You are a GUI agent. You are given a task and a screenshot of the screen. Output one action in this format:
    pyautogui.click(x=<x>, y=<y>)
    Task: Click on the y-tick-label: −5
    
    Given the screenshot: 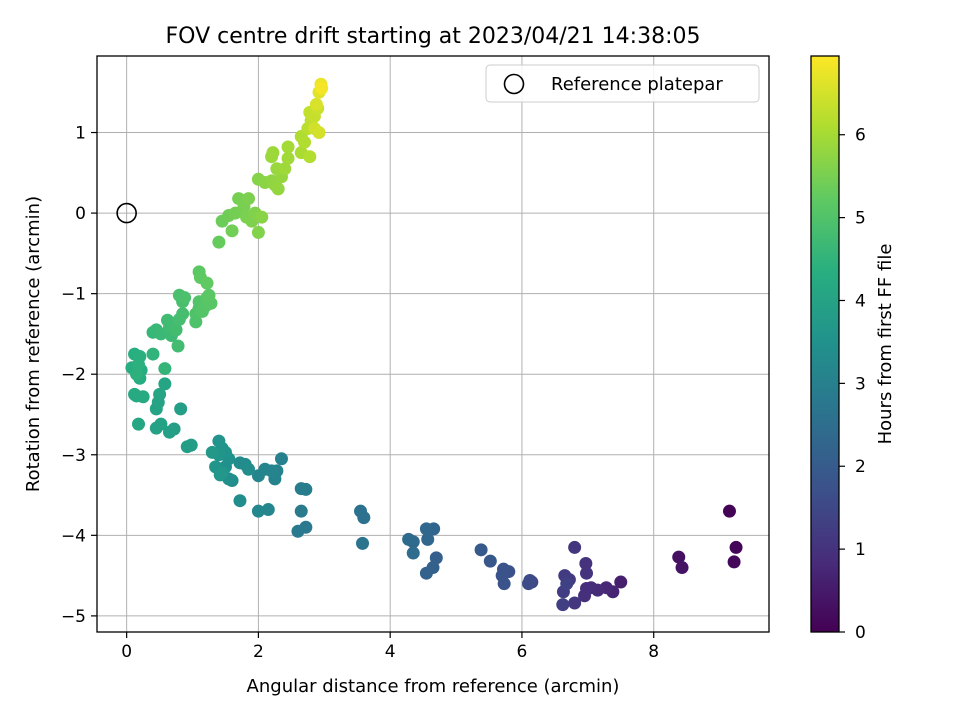 What is the action you would take?
    pyautogui.click(x=73, y=617)
    